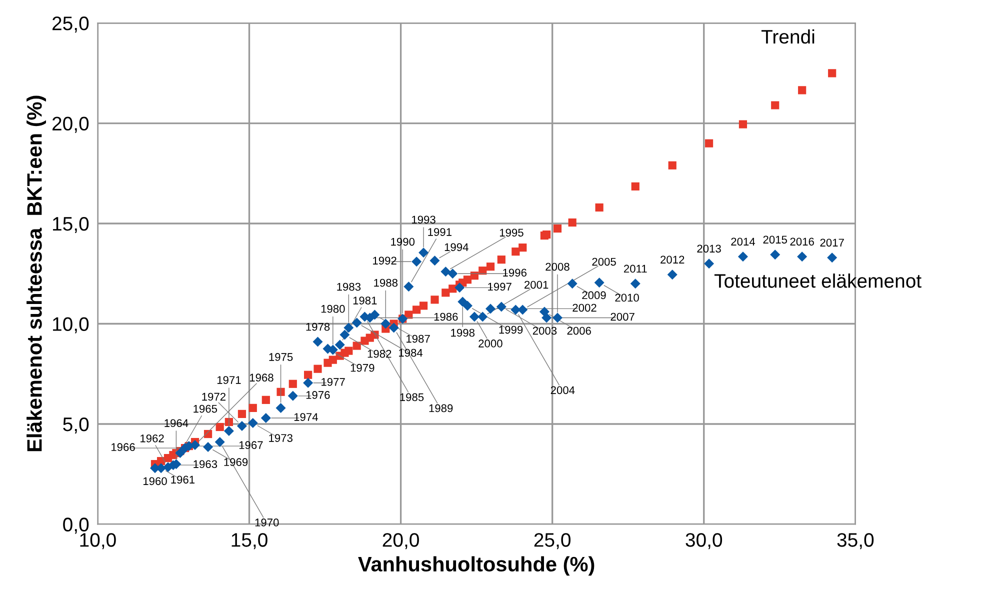 This screenshot has width=997, height=591. I want to click on annotation: 1995, so click(512, 232).